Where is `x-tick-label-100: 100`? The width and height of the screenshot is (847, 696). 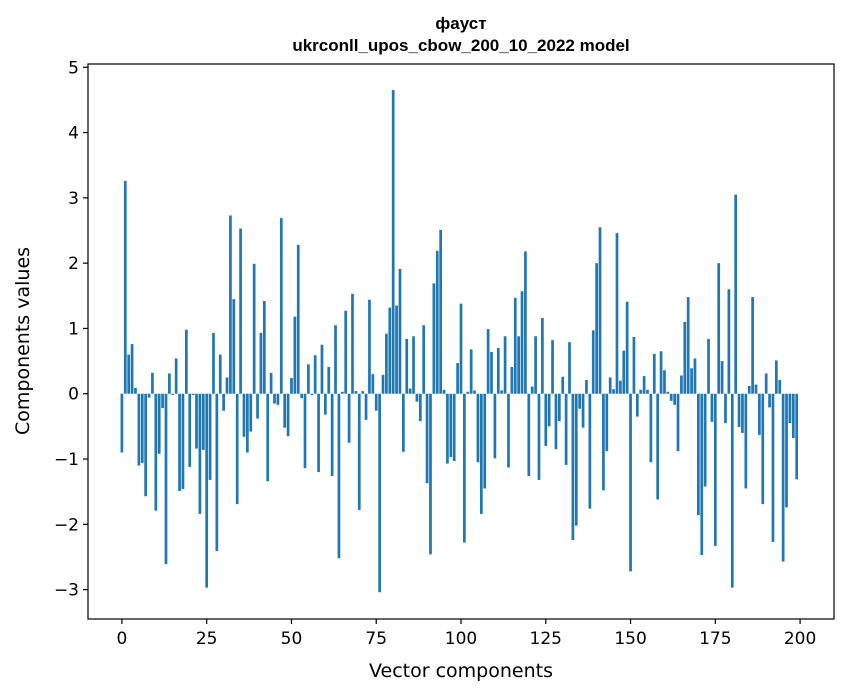 x-tick-label-100: 100 is located at coordinates (461, 639).